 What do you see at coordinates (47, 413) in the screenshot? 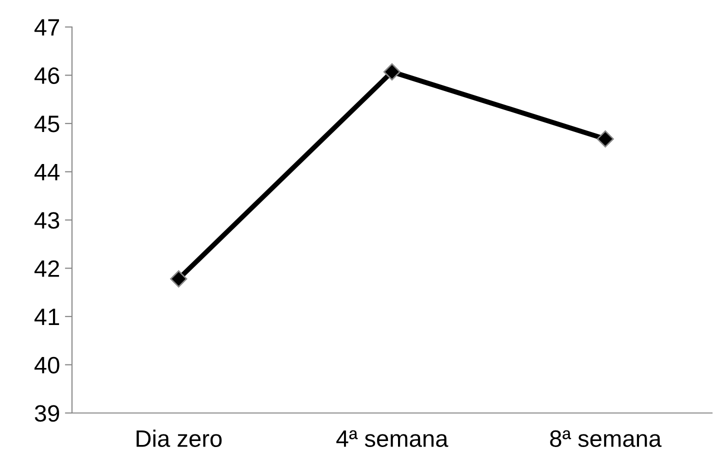
I see `y-tick-label: 39` at bounding box center [47, 413].